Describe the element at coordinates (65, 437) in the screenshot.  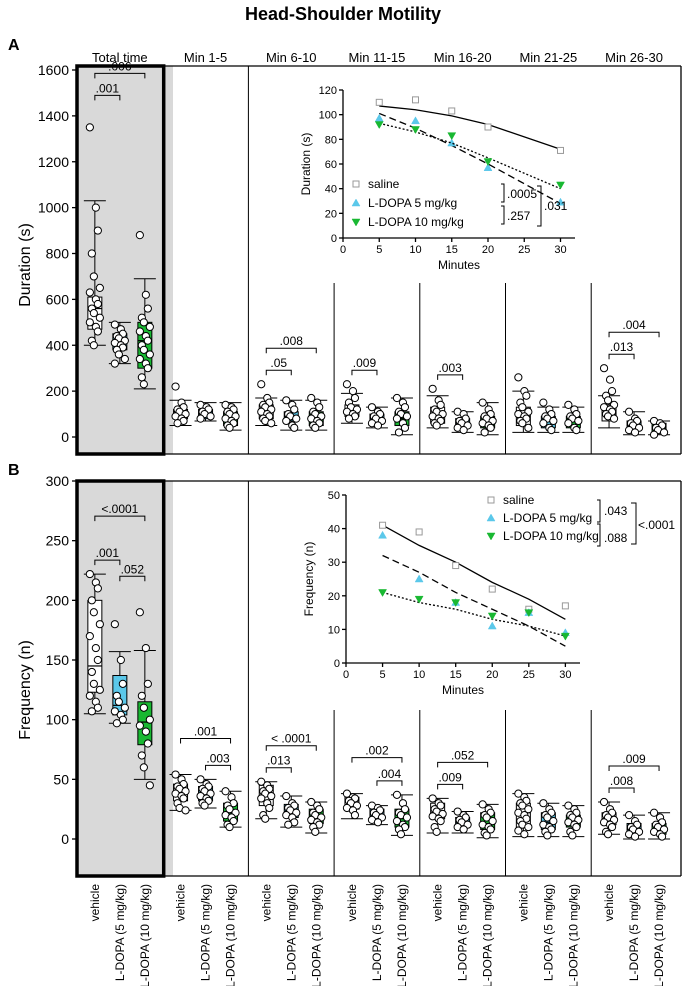
I see `y-tick-label: 0` at that location.